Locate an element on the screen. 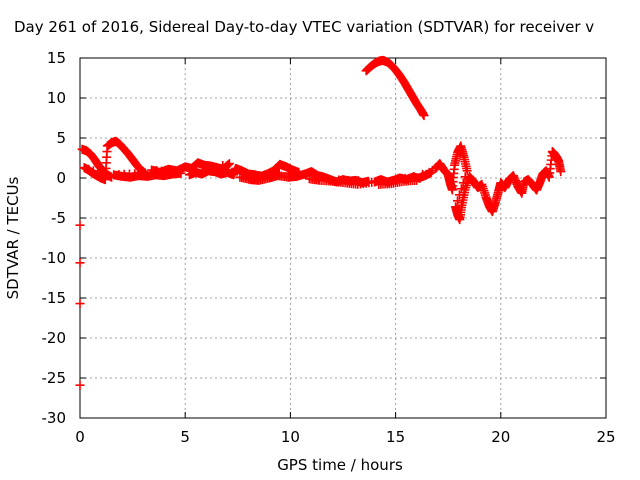 The width and height of the screenshot is (640, 480). y-tick-label: -10 is located at coordinates (54, 258).